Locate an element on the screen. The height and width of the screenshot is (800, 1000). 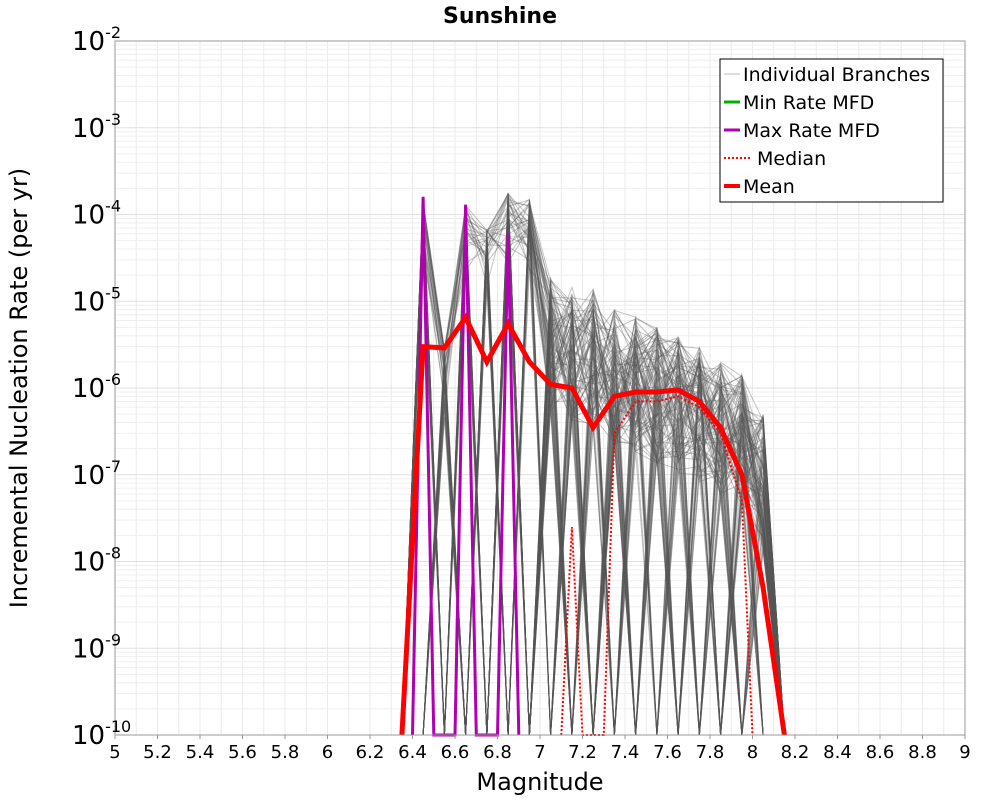
y-tick-label: 10⁻⁹ is located at coordinates (96, 647).